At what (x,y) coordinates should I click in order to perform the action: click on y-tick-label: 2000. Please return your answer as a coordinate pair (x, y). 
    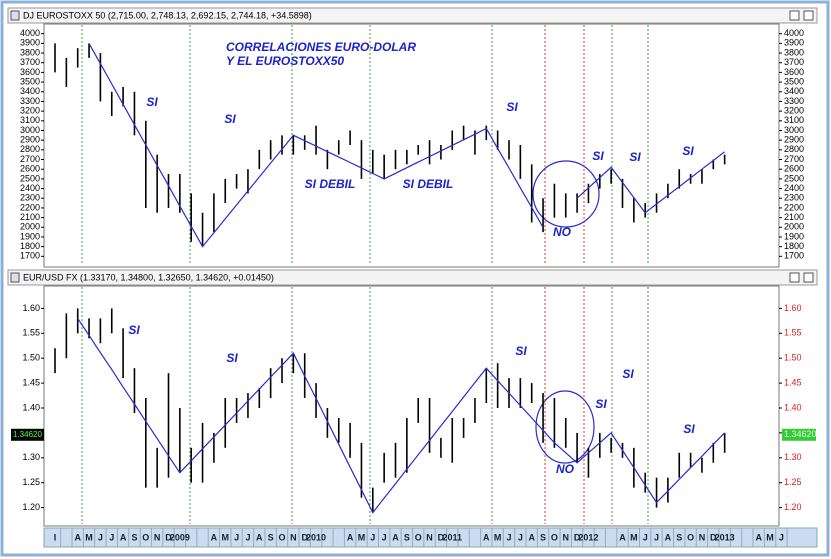
    Looking at the image, I should click on (30, 227).